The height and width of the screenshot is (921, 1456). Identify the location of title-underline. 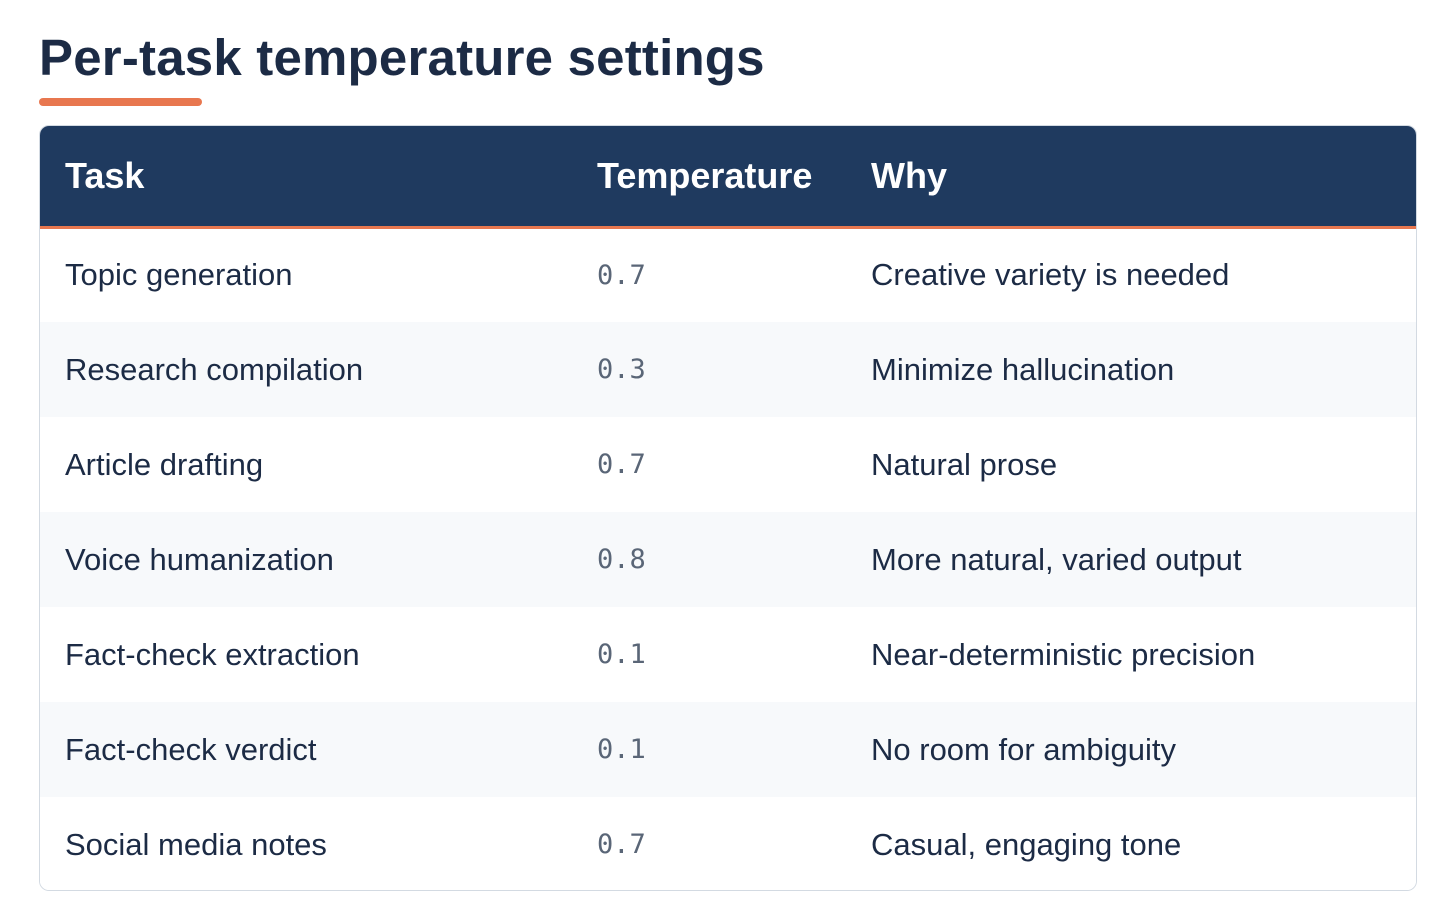
(120, 102).